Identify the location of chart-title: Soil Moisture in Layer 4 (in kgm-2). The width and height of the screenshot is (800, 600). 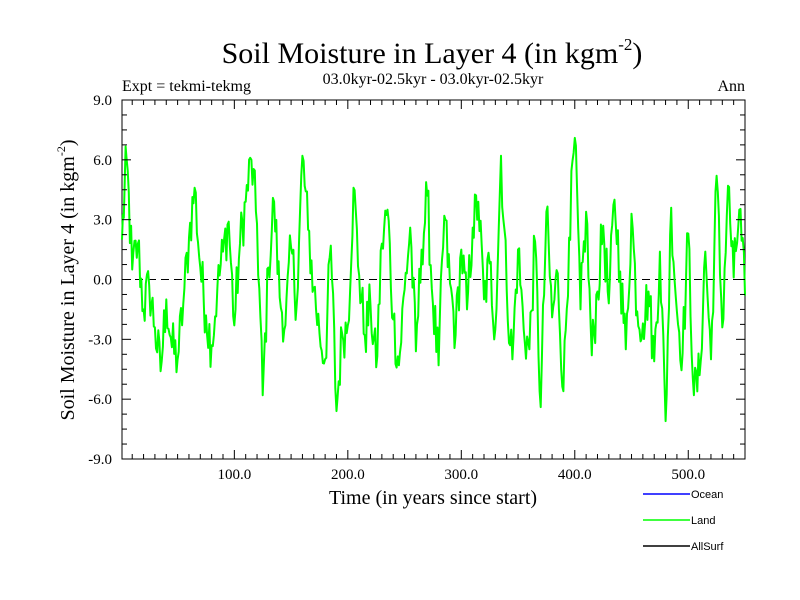
(432, 52).